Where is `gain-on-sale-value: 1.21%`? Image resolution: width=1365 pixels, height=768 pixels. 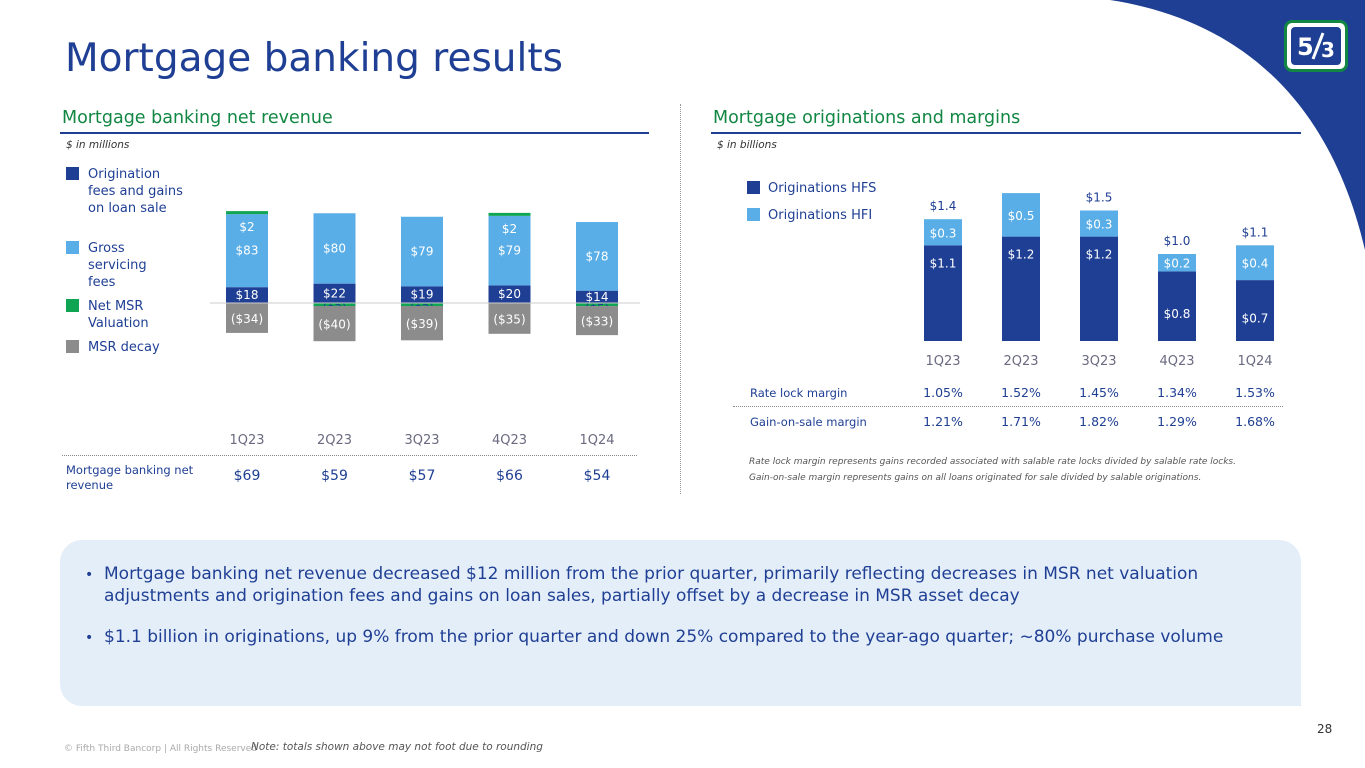 gain-on-sale-value: 1.21% is located at coordinates (943, 421).